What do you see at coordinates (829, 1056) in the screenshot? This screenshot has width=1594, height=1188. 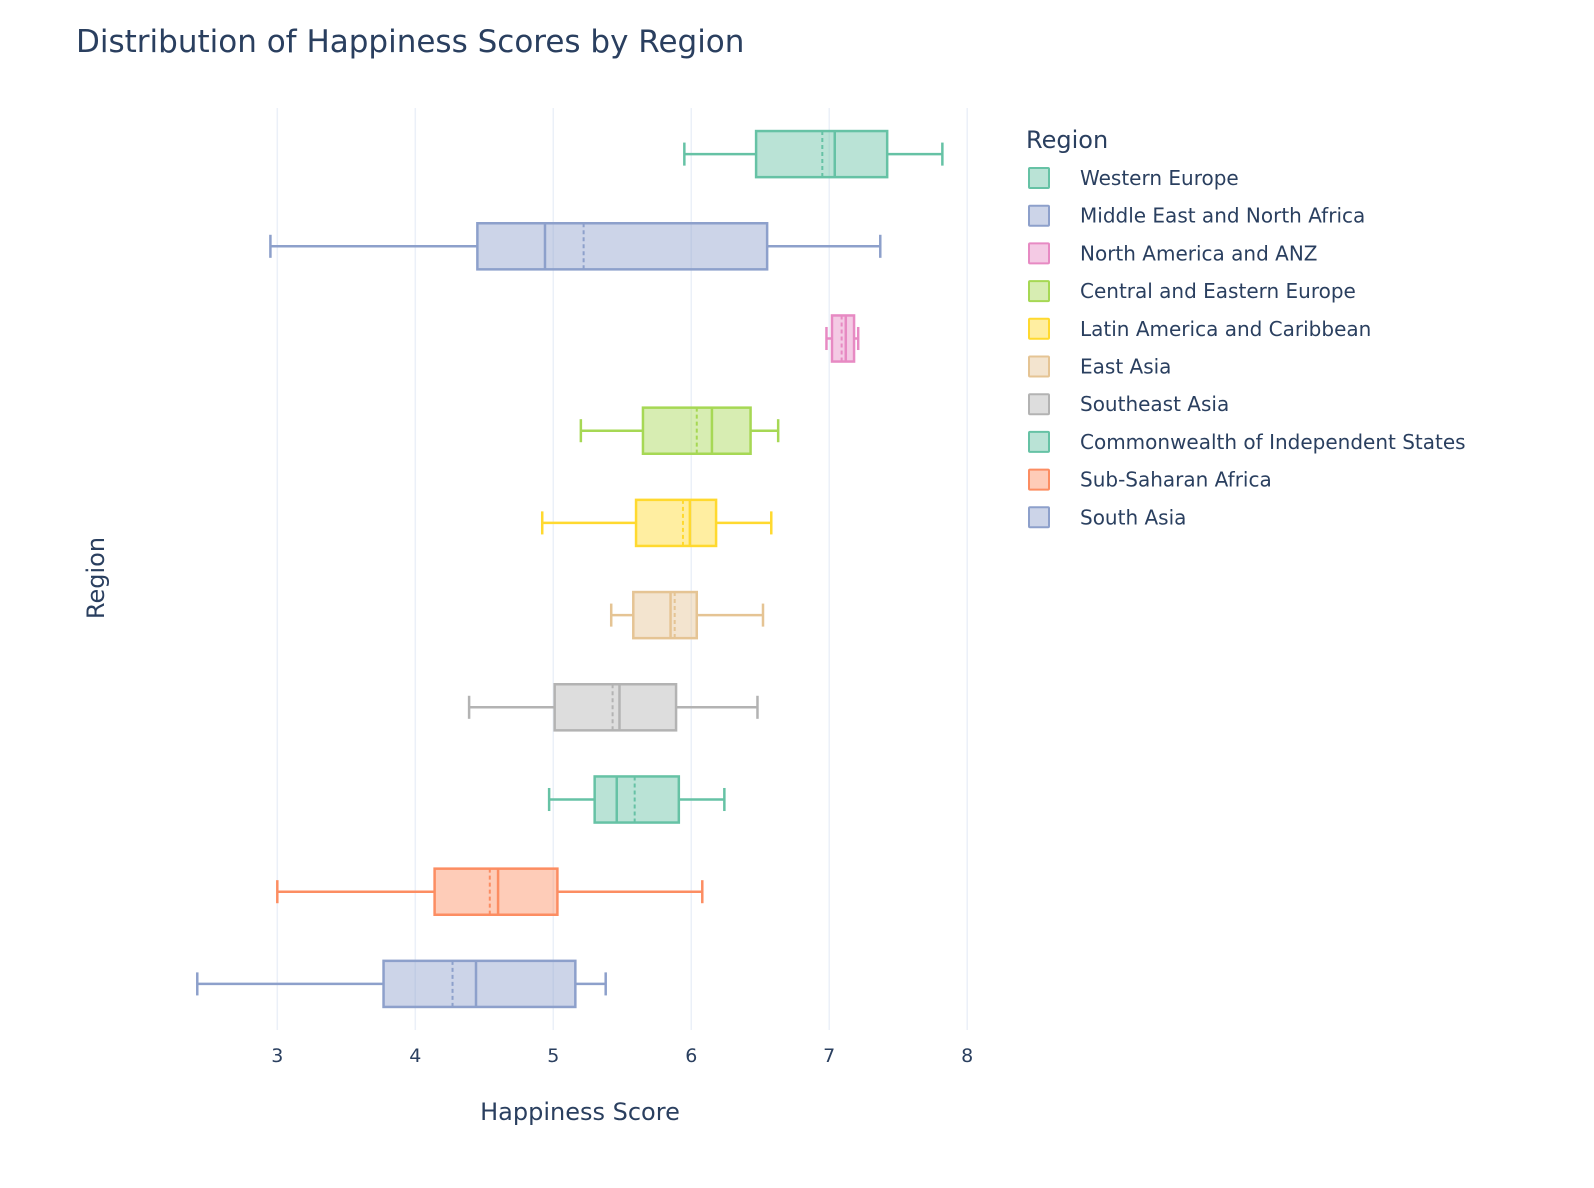 I see `x-tick-label: 7` at bounding box center [829, 1056].